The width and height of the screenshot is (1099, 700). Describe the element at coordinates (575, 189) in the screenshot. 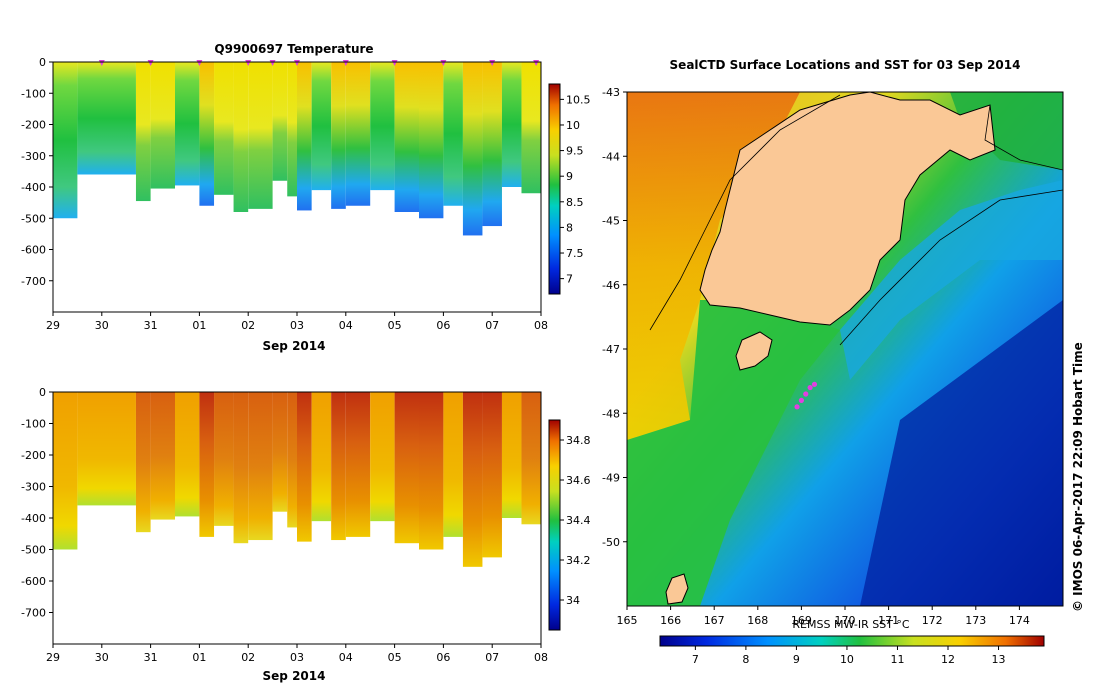

I see `temperature-colorbar-ticks: 7 7.5 8 8.5 9 9.5 10 10.5` at that location.